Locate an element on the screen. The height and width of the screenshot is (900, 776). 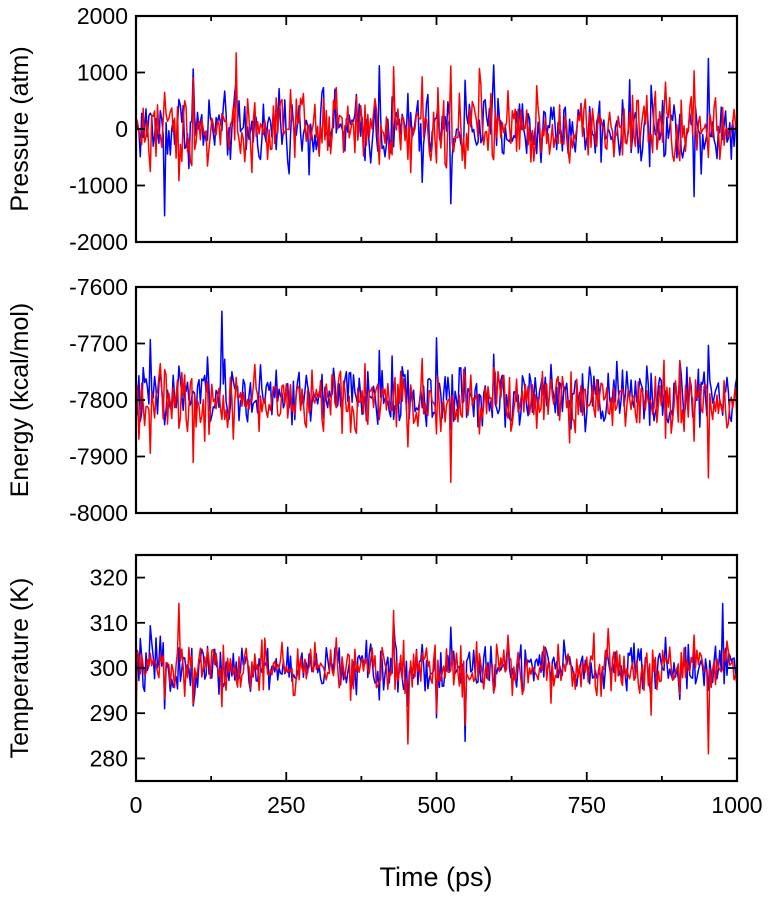
y-axis-label: Pressure (atm) is located at coordinates (20, 128).